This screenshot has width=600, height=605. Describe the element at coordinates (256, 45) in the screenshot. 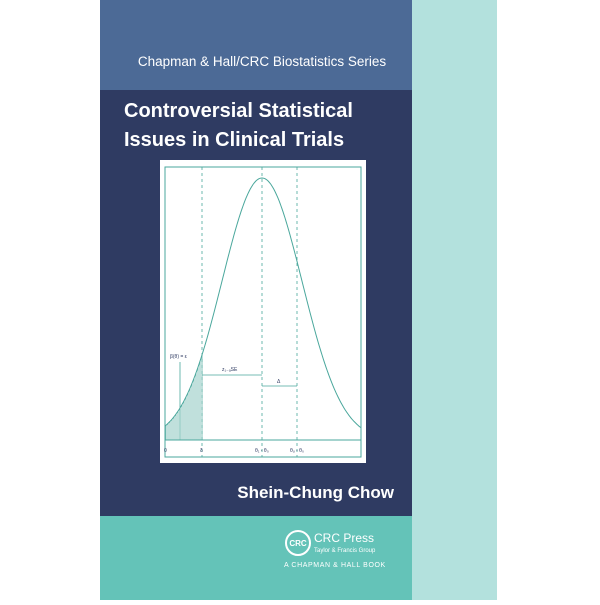

I see `top-band` at that location.